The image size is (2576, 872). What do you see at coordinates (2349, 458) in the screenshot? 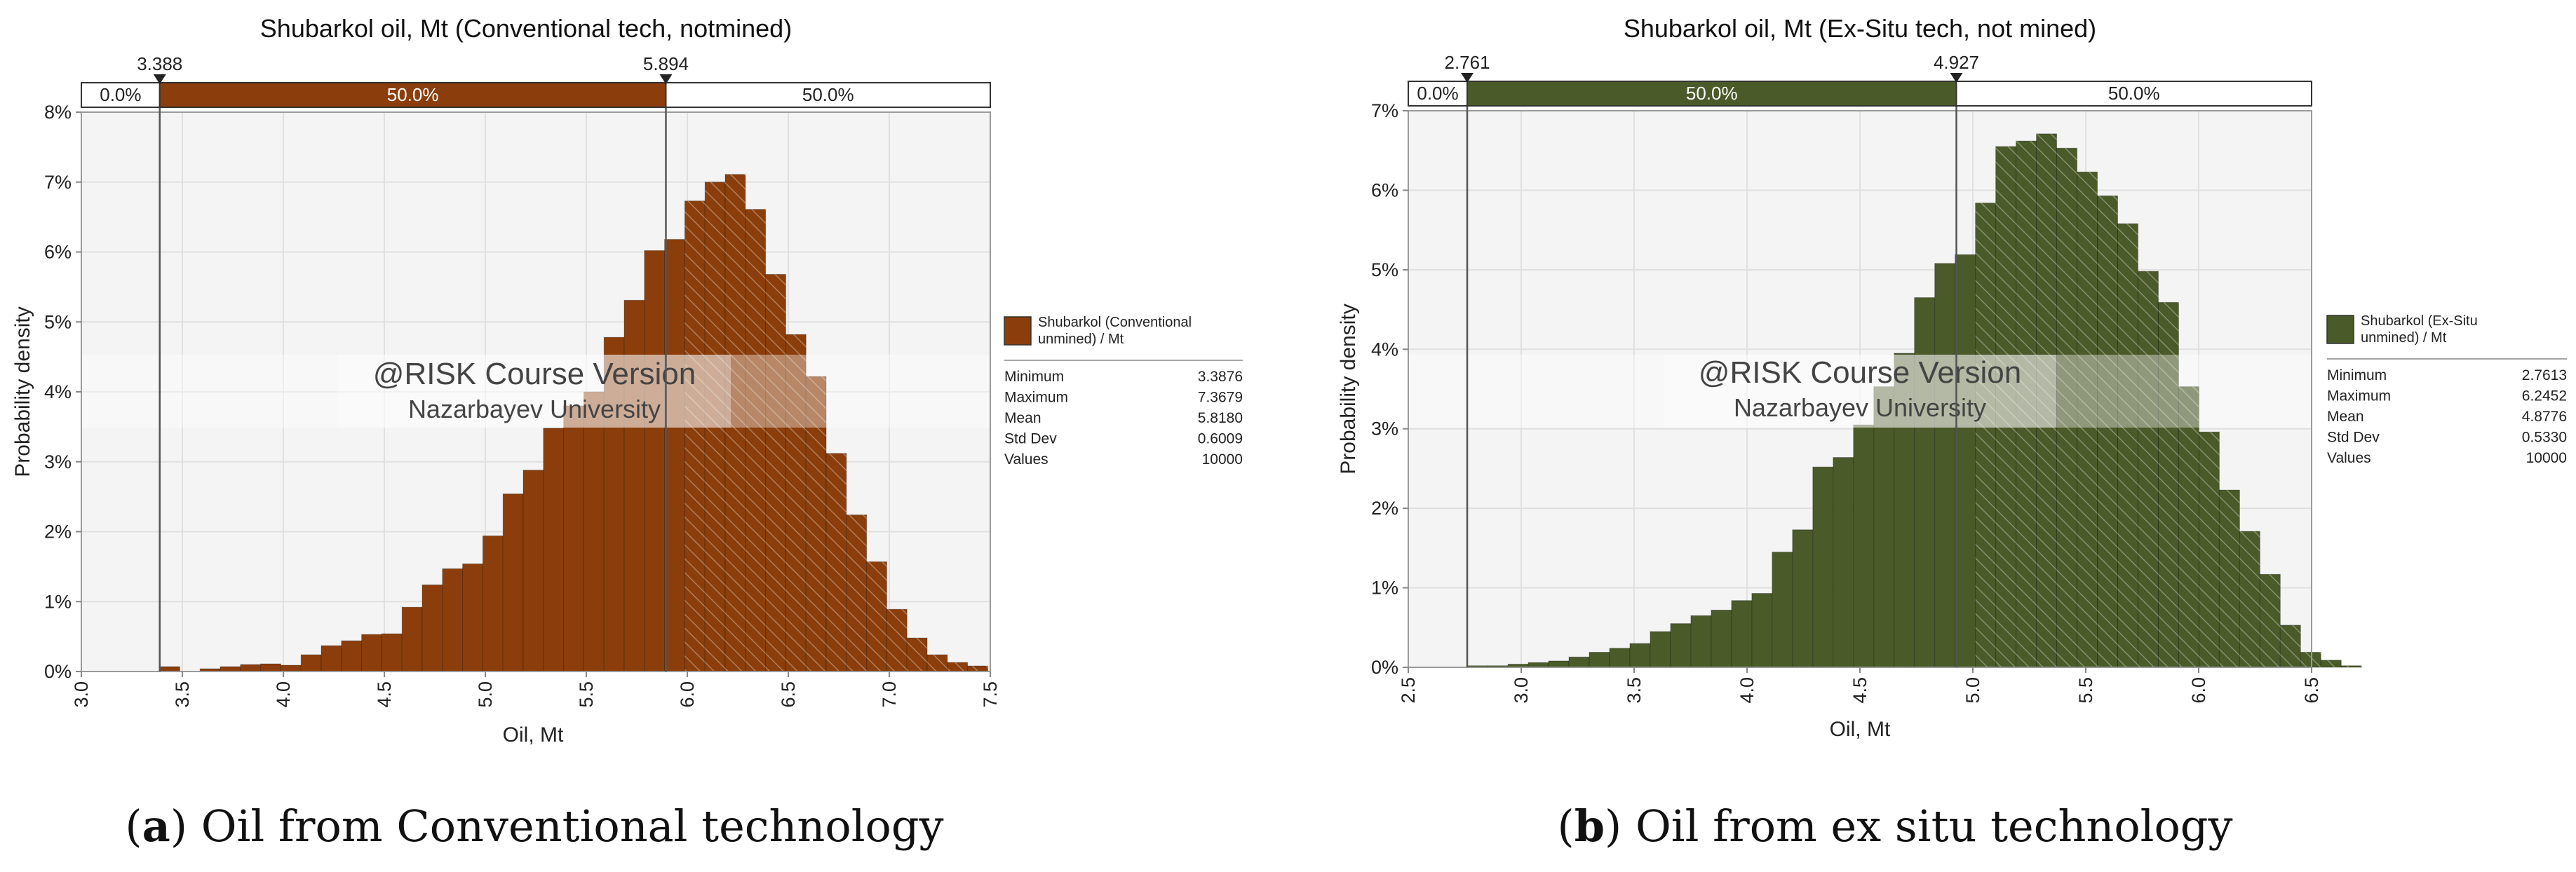
I see `legend-stat-label: Values` at bounding box center [2349, 458].